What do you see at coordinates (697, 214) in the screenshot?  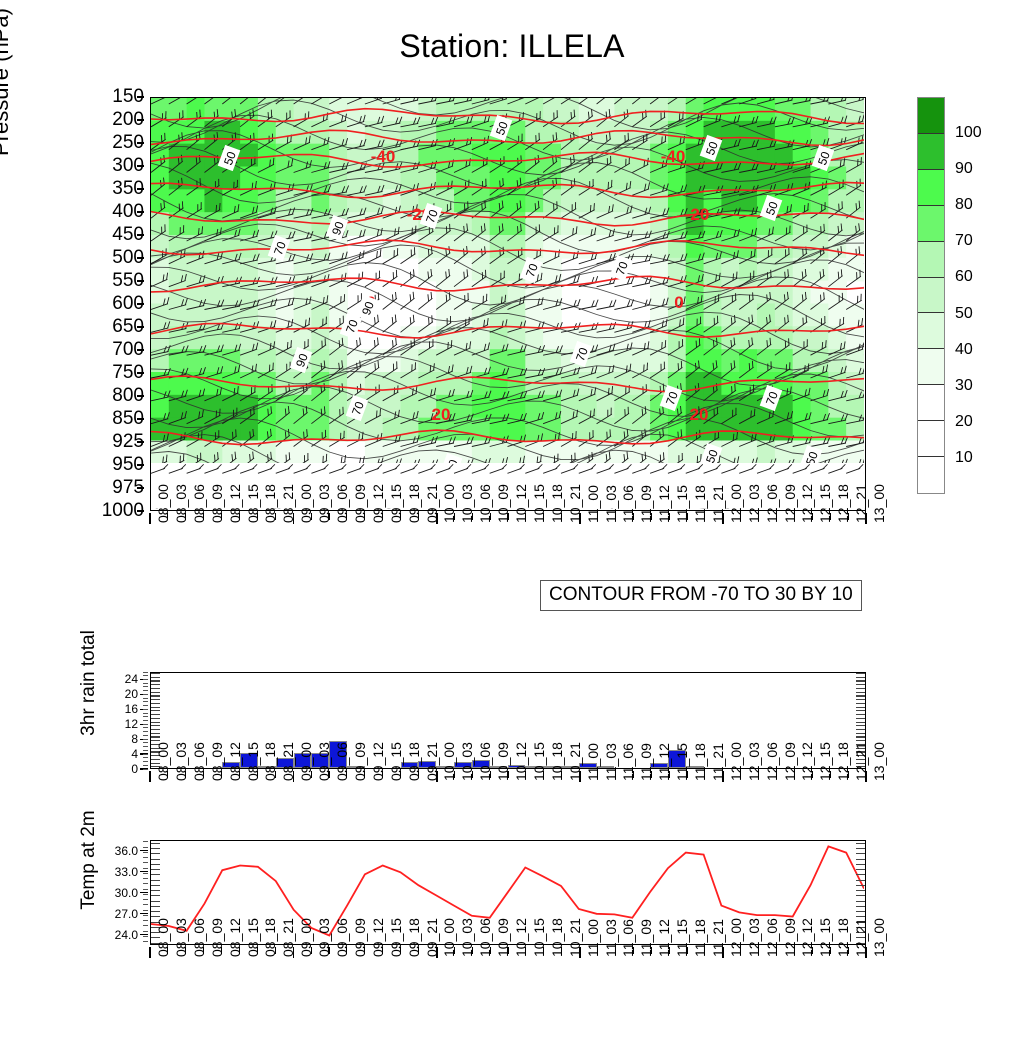 I see `svg-text: -20` at bounding box center [697, 214].